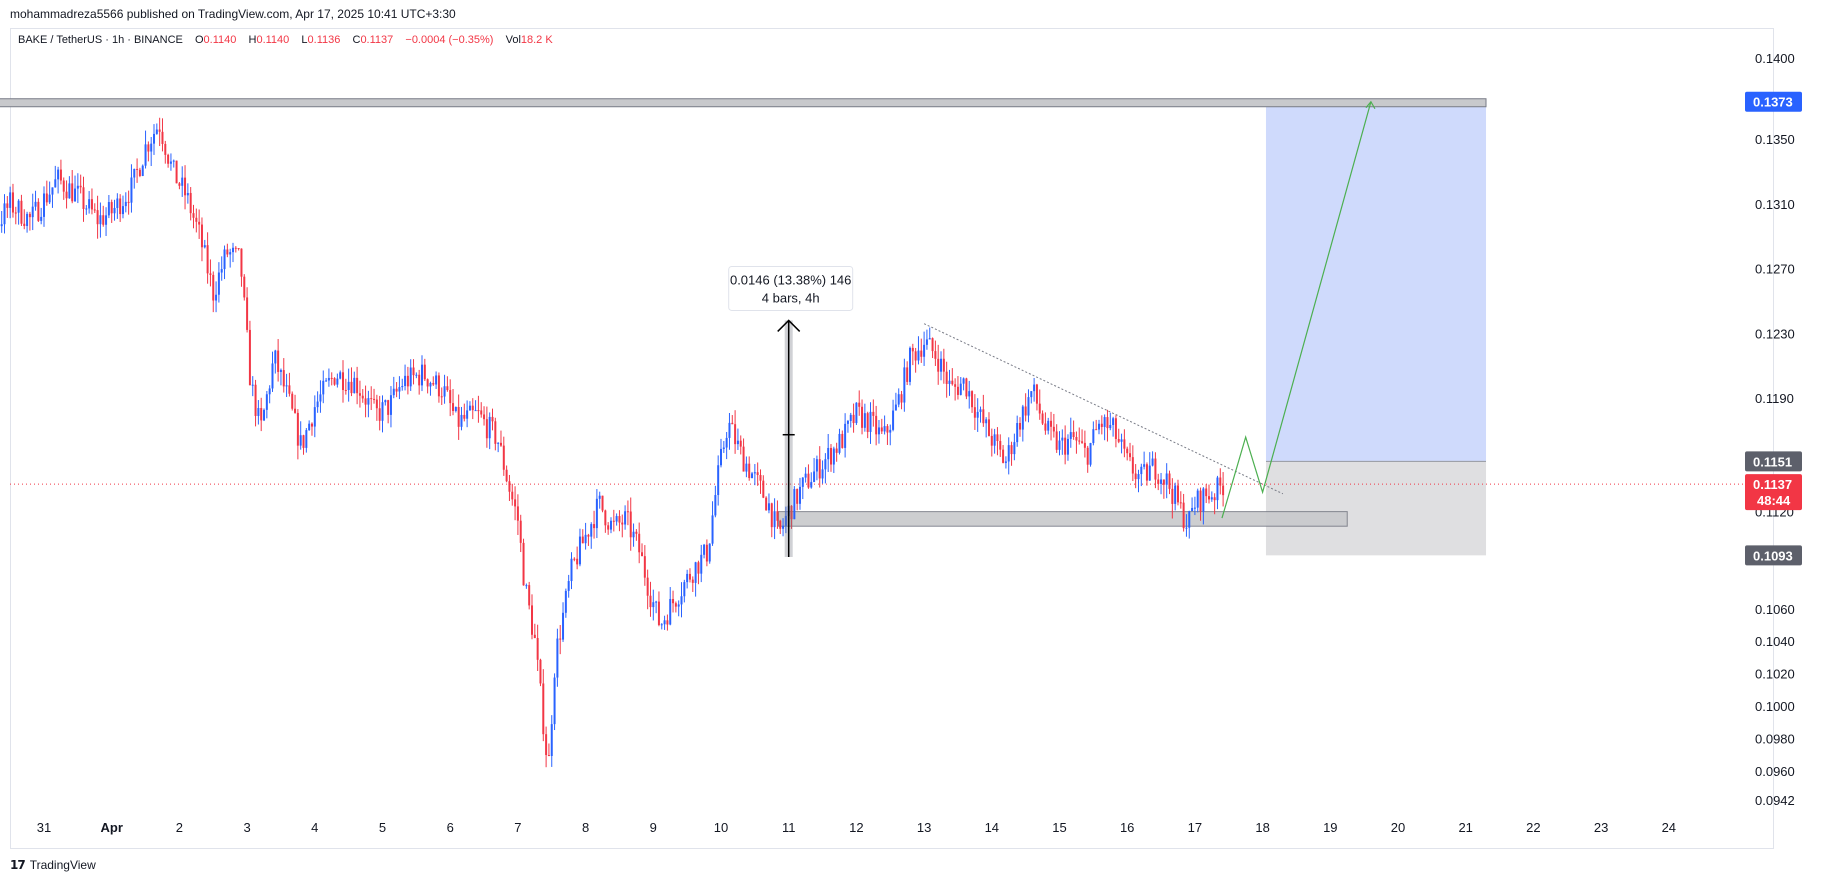 This screenshot has height=883, width=1835. What do you see at coordinates (585, 827) in the screenshot?
I see `time-tick: 8` at bounding box center [585, 827].